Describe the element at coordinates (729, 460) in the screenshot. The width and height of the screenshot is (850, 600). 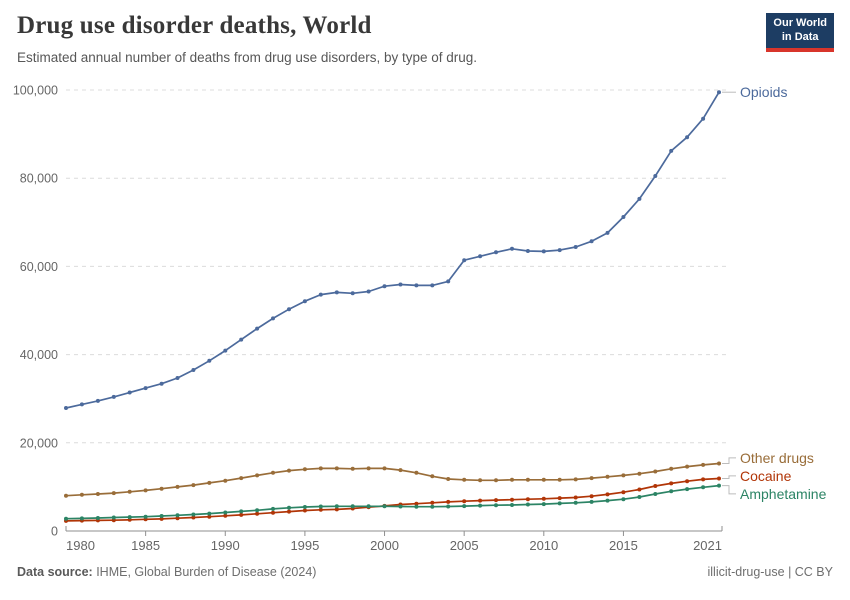
I see `label-connector-other-drugs` at that location.